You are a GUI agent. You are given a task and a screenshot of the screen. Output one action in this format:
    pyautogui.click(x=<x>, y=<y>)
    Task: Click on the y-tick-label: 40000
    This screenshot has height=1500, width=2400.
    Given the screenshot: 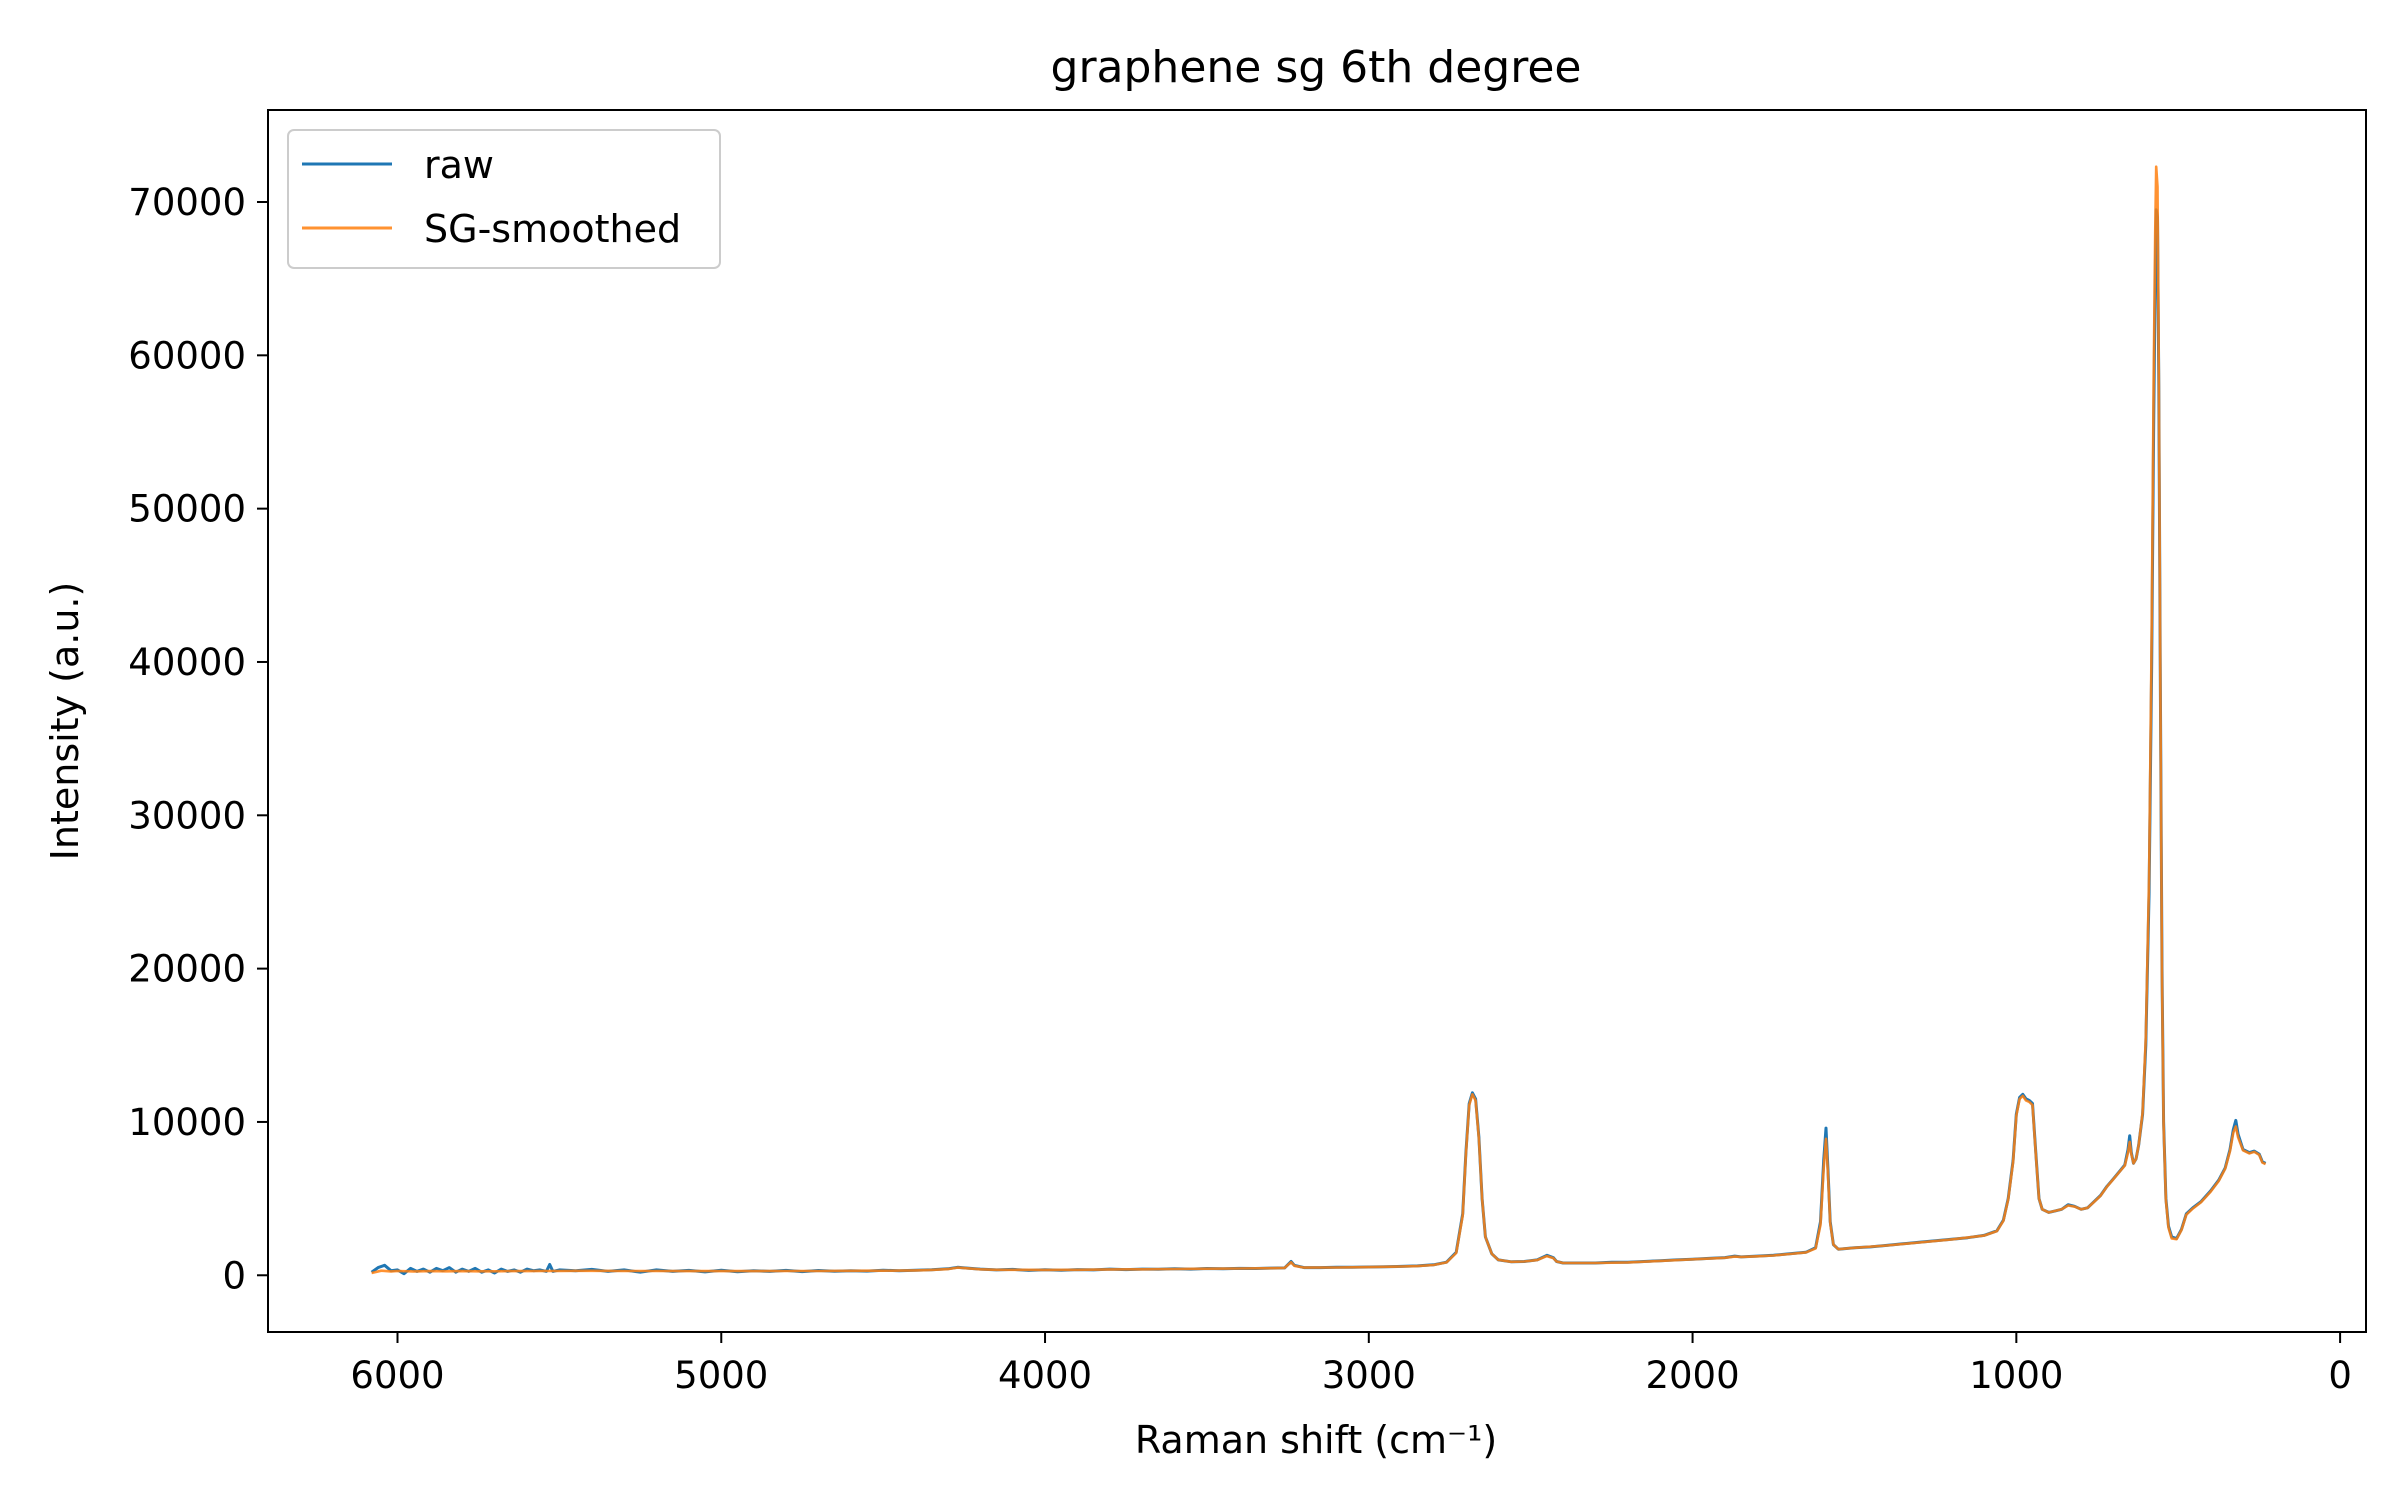 What is the action you would take?
    pyautogui.click(x=187, y=662)
    